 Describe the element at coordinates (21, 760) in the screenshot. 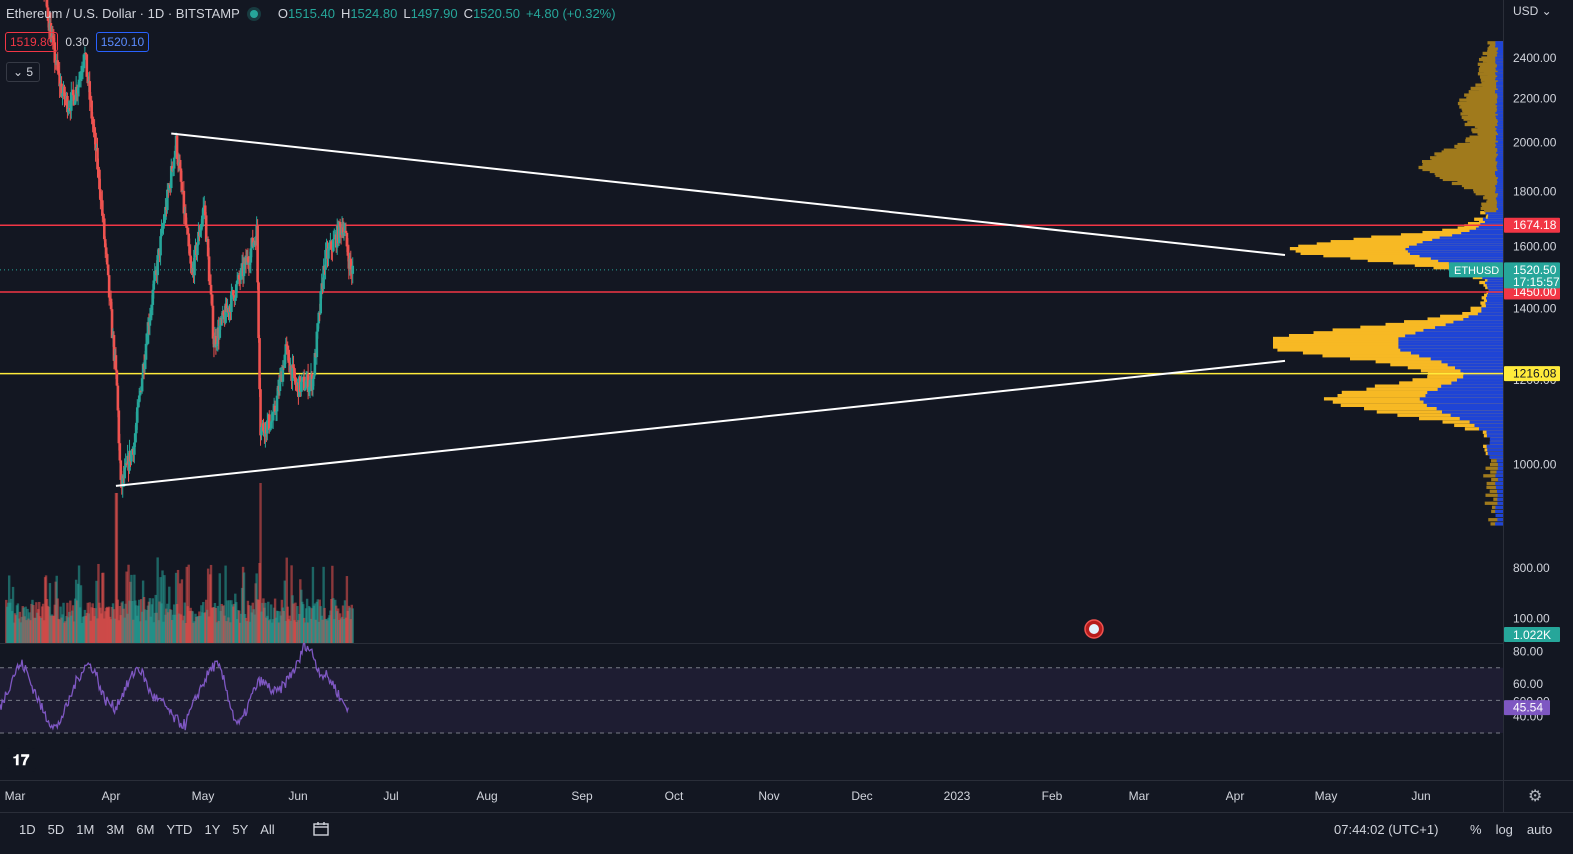

I see `tradingview-logo-icon: 𝟏𝟕` at that location.